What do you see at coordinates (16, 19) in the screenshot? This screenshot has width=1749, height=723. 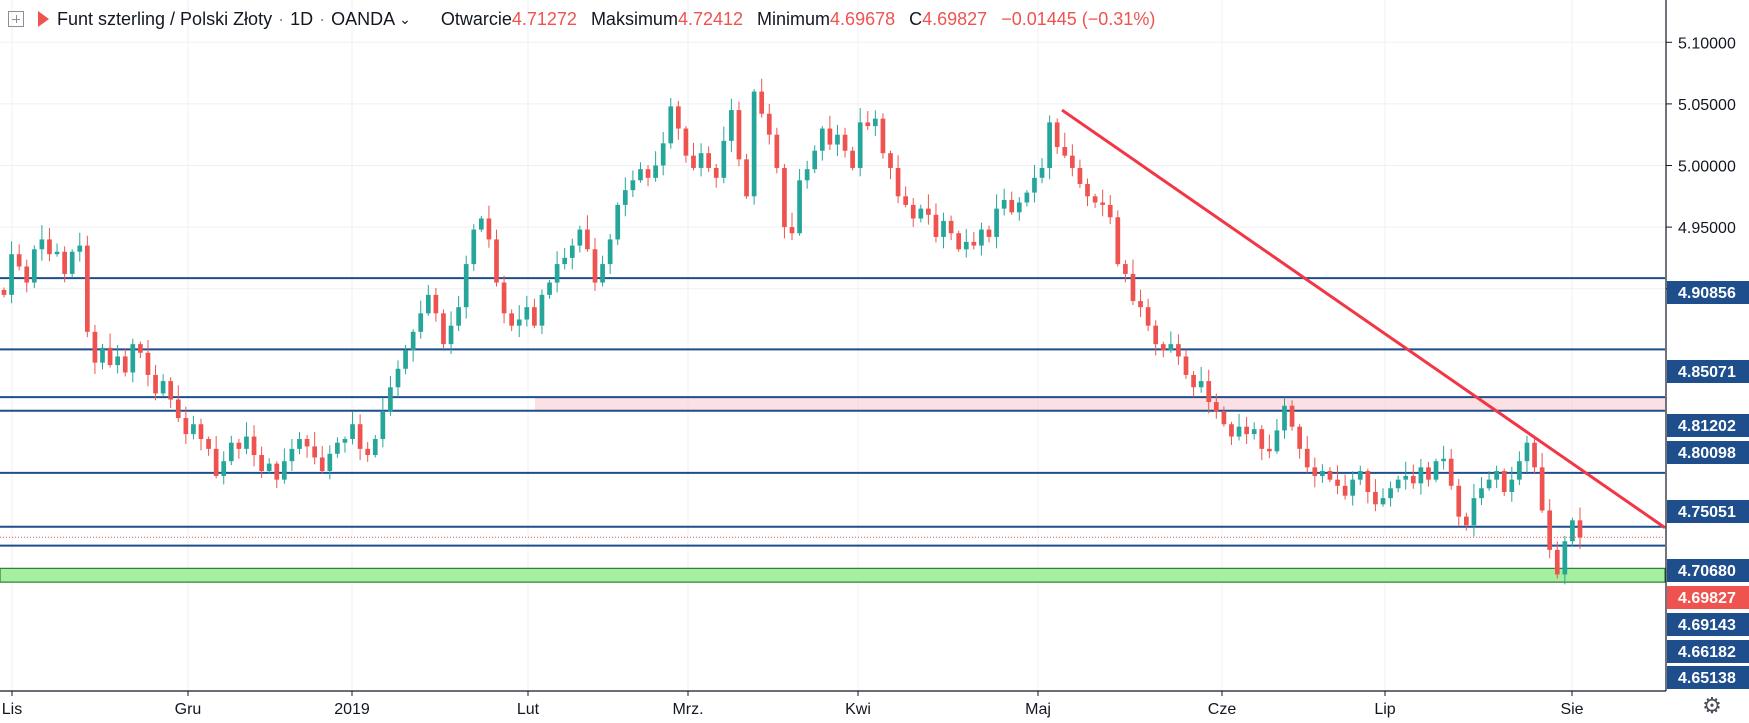 I see `plus-square-icon` at bounding box center [16, 19].